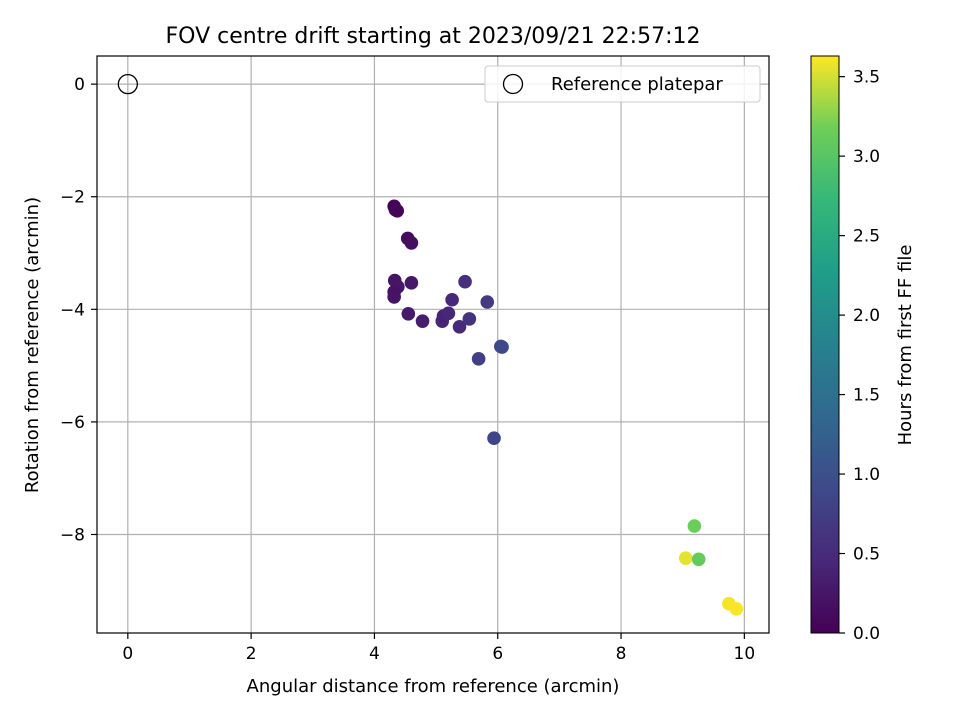 The height and width of the screenshot is (720, 960). I want to click on x-tick-label: 0, so click(127, 654).